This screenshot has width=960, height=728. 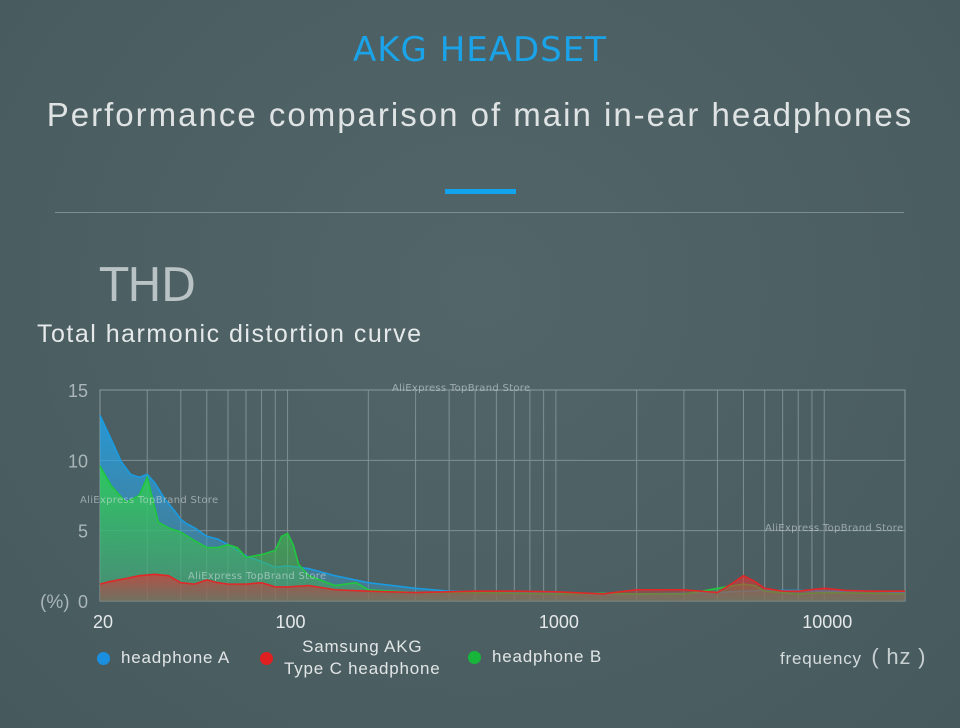 What do you see at coordinates (479, 212) in the screenshot?
I see `divider` at bounding box center [479, 212].